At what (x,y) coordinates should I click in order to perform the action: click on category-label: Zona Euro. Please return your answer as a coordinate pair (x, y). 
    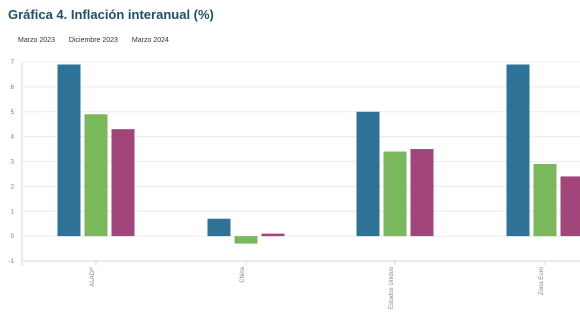
    Looking at the image, I should click on (542, 280).